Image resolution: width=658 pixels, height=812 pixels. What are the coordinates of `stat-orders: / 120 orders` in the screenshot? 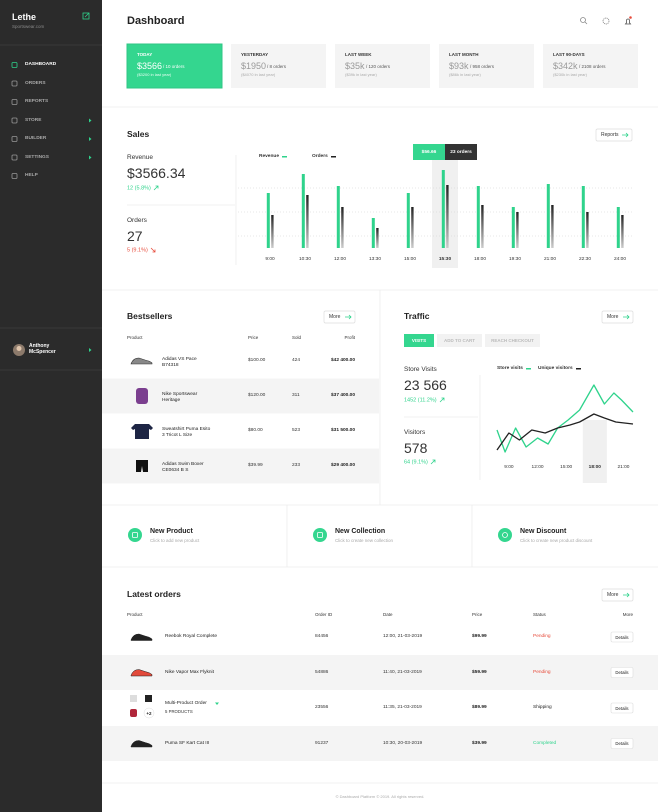 It's located at (378, 66).